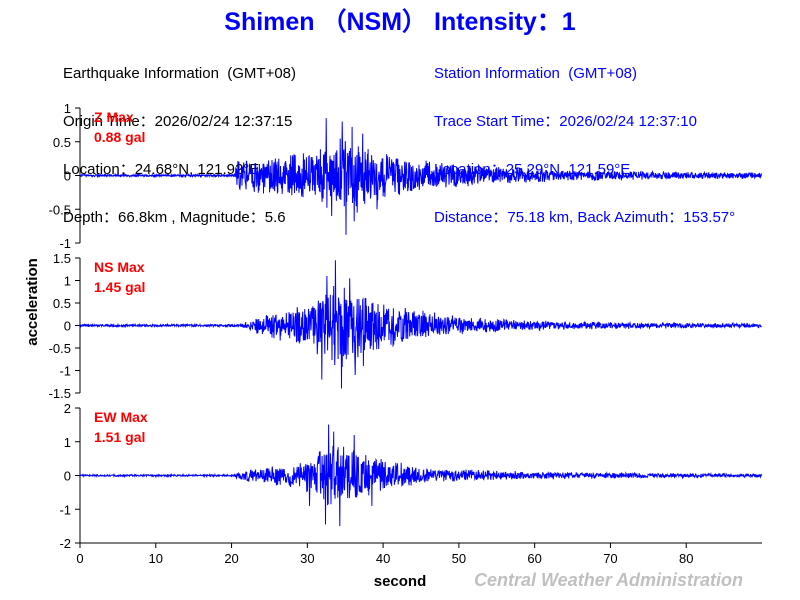  I want to click on x-tick-label: 60, so click(534, 558).